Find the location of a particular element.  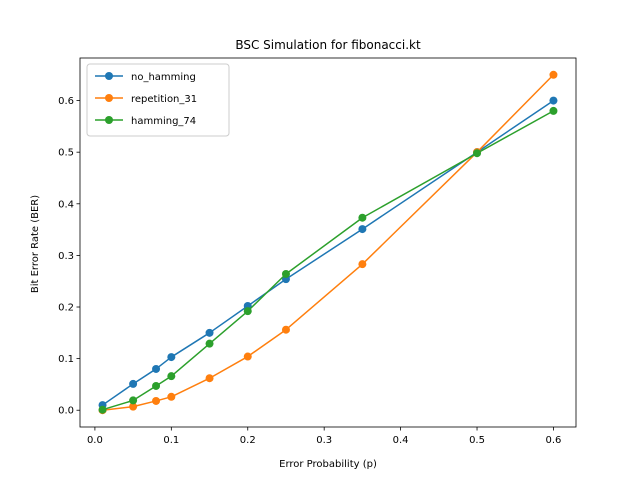

x-tick-label: 0.6 is located at coordinates (554, 440).